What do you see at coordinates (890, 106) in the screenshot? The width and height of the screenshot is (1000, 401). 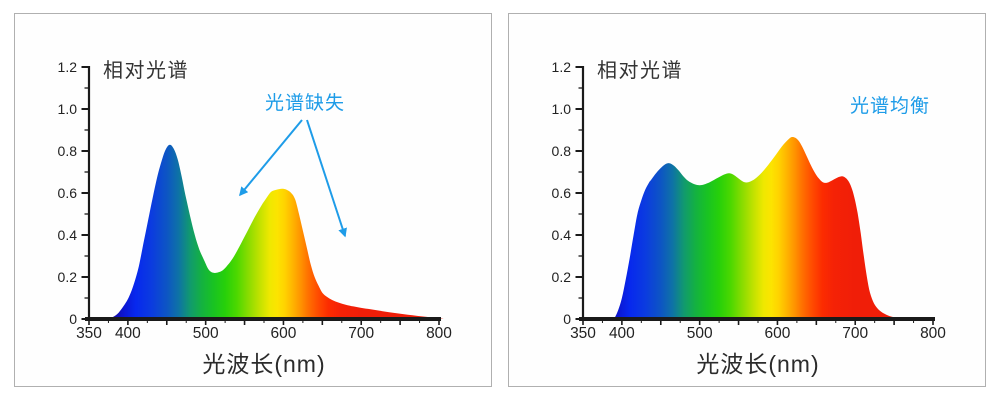 I see `annotation-spectrum-balanced: 光谱均衡` at bounding box center [890, 106].